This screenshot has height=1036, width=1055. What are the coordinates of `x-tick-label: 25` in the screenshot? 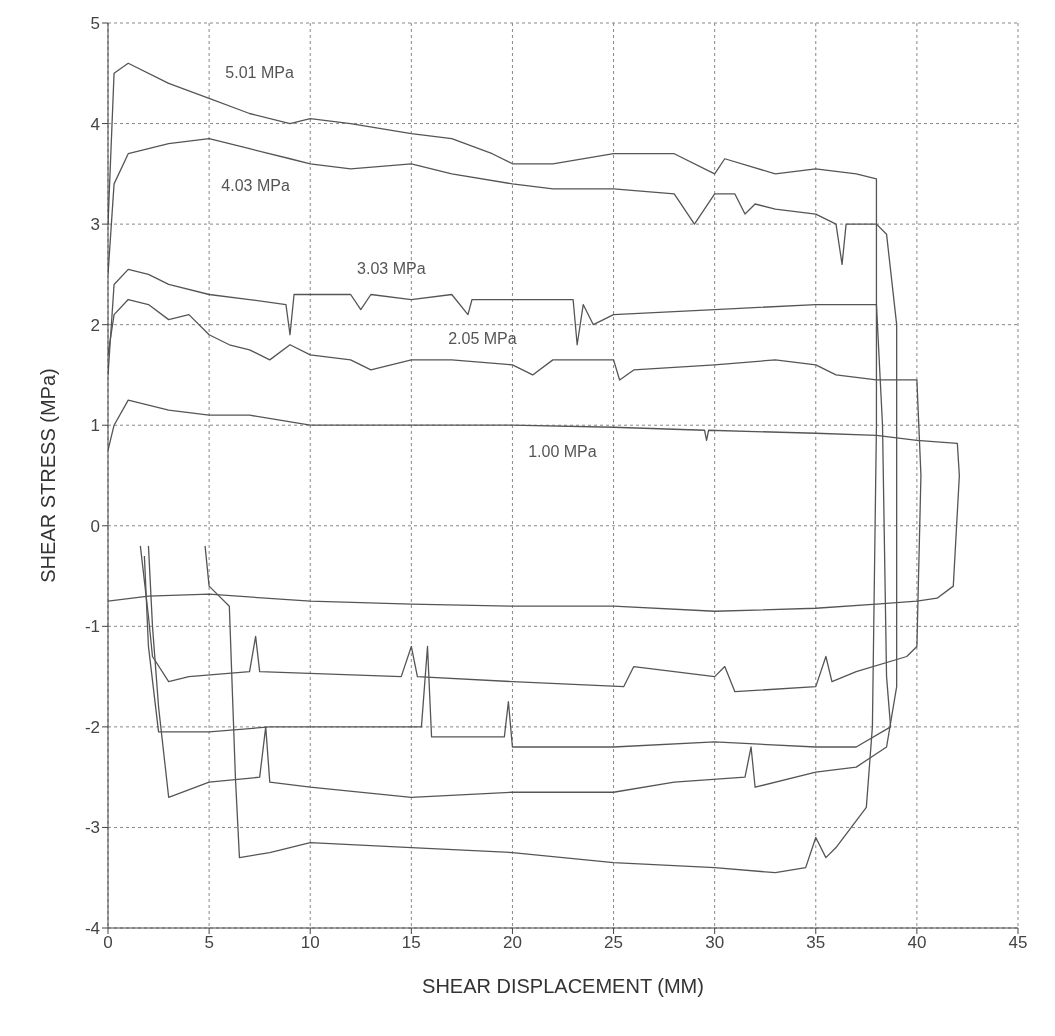 It's located at (614, 943).